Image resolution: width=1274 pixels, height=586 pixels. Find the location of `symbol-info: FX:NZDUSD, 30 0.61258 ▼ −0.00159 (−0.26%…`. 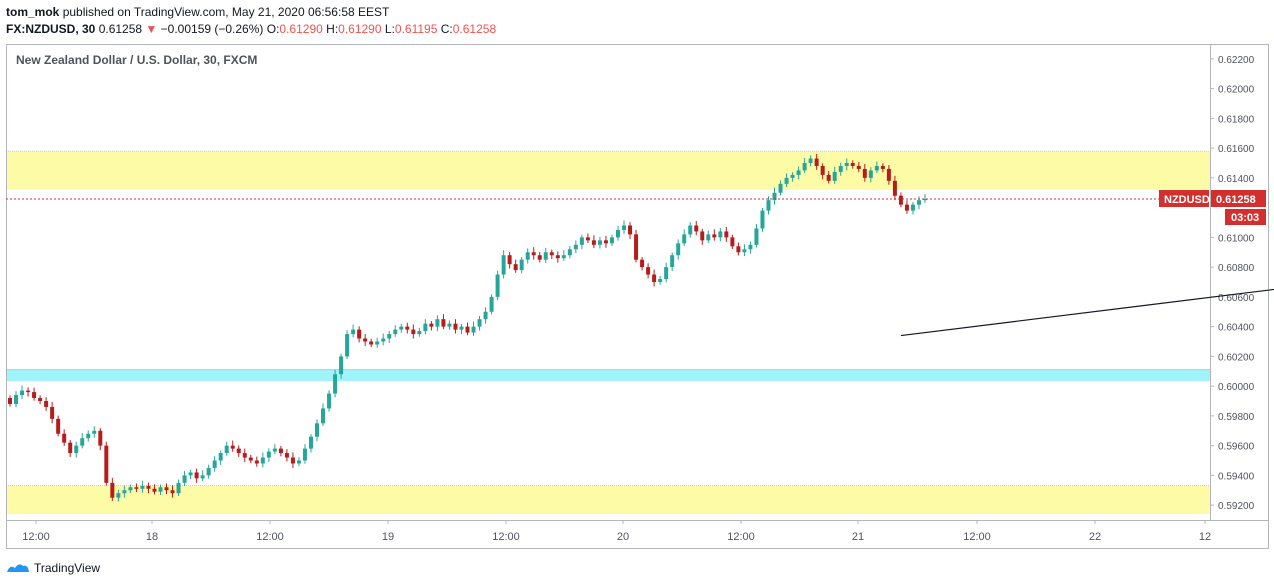

symbol-info: FX:NZDUSD, 30 0.61258 ▼ −0.00159 (−0.26%… is located at coordinates (251, 29).